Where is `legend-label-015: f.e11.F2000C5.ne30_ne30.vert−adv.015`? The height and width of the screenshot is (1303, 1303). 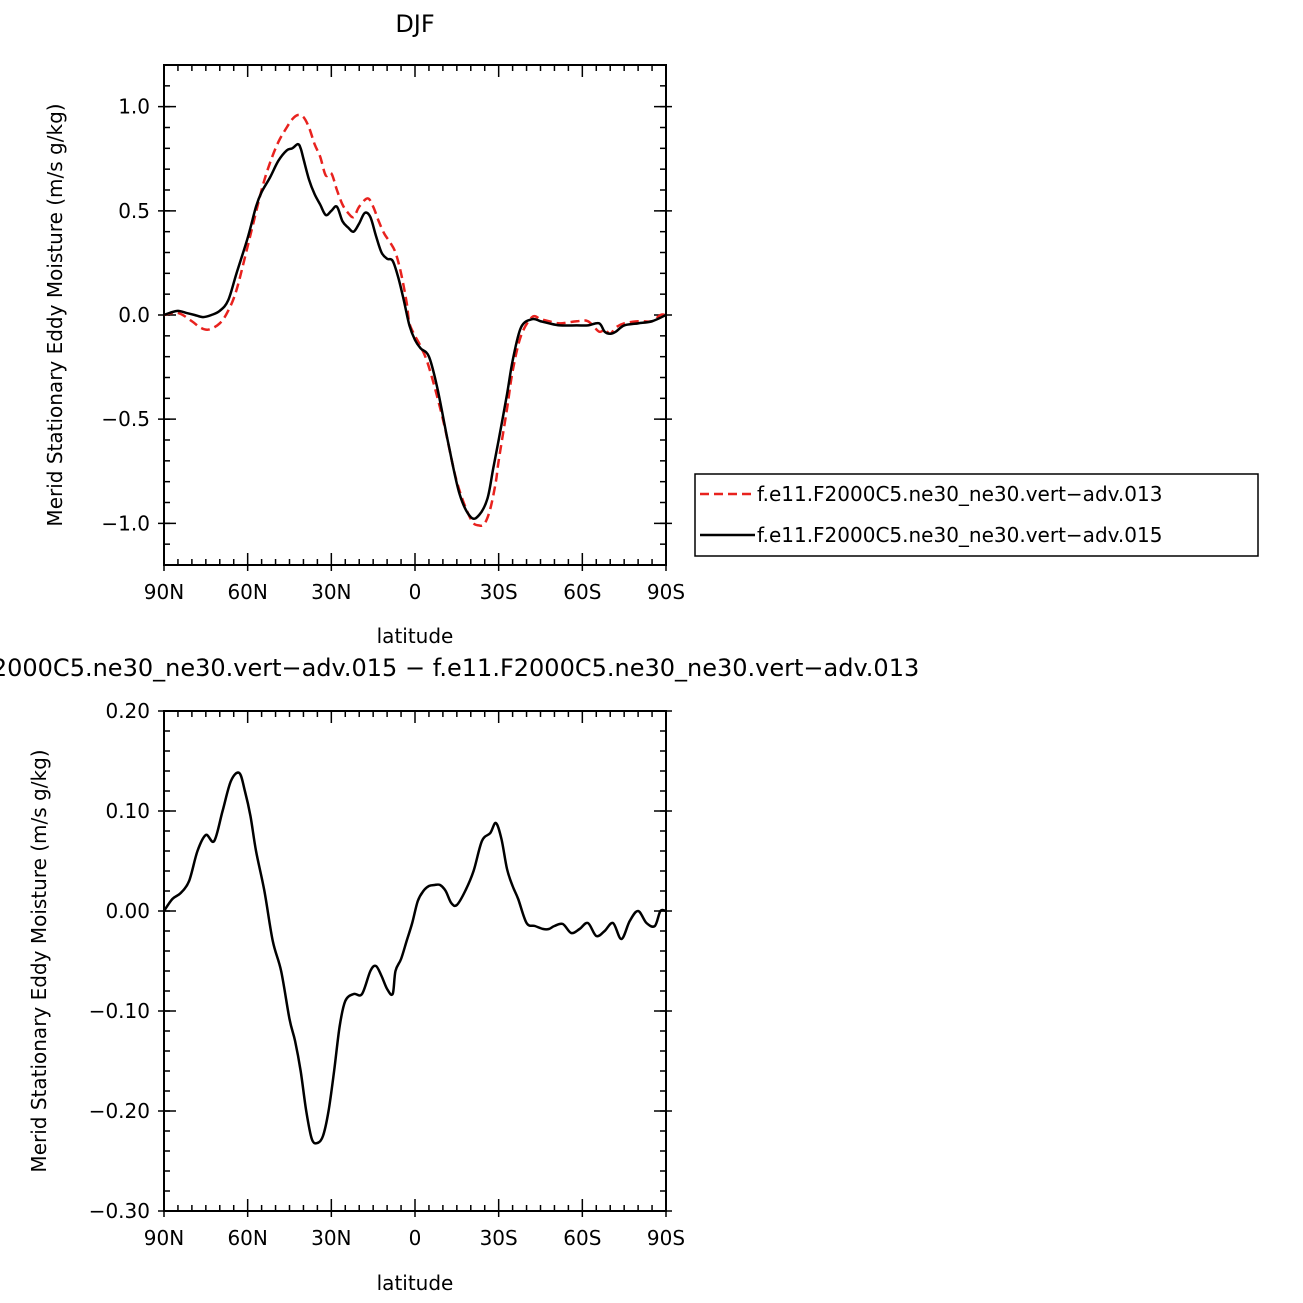 legend-label-015: f.e11.F2000C5.ne30_ne30.vert−adv.015 is located at coordinates (959, 535).